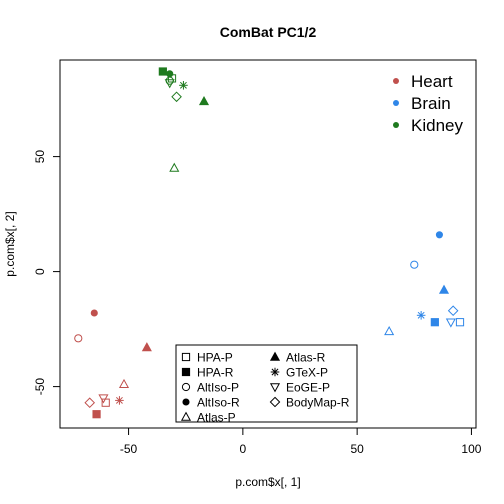 The image size is (504, 504). I want to click on y-tick-label: -50, so click(40, 387).